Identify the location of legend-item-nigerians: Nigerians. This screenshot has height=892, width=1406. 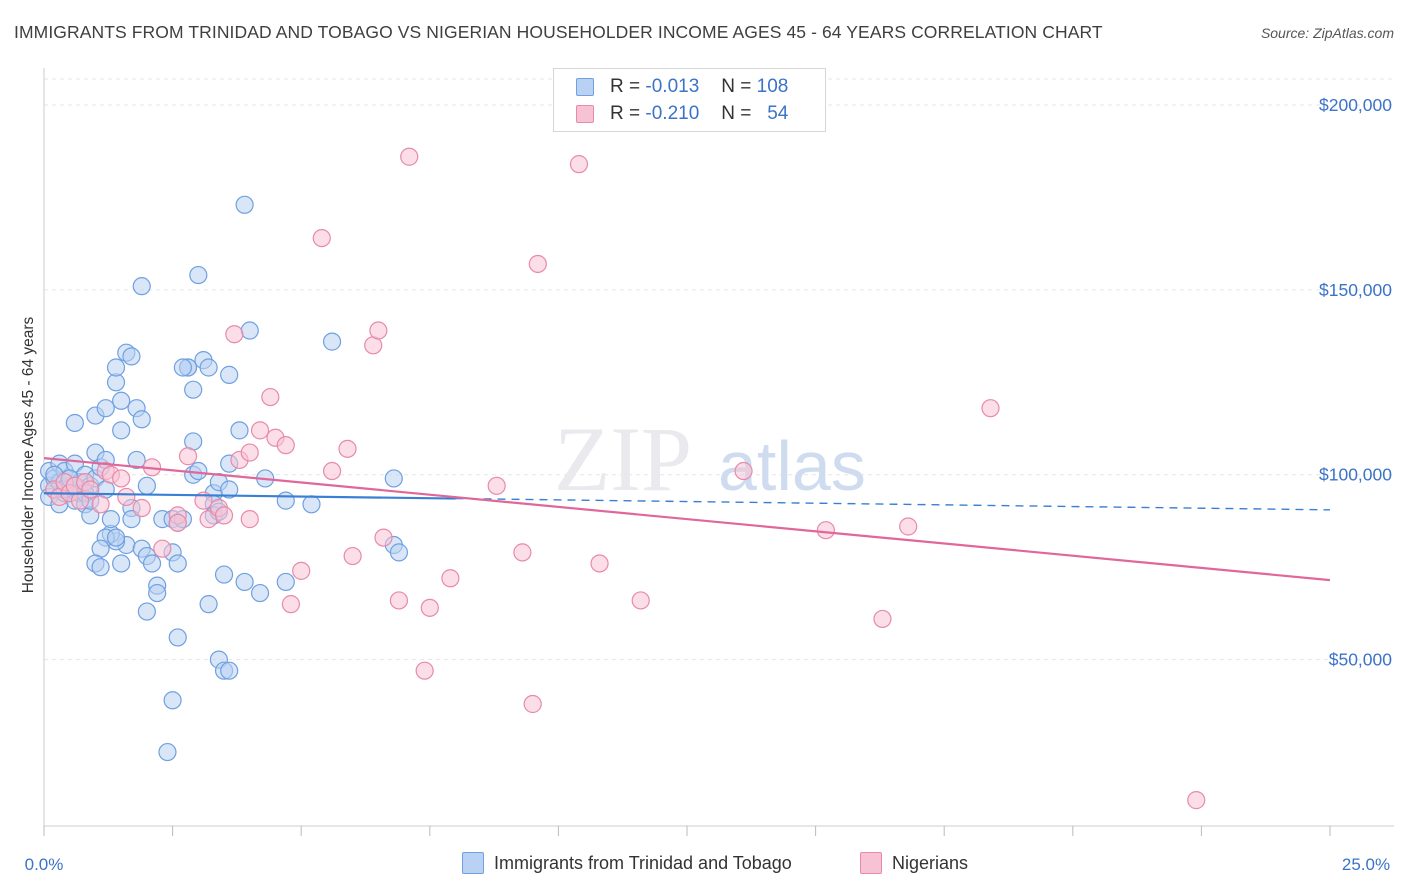
(914, 863).